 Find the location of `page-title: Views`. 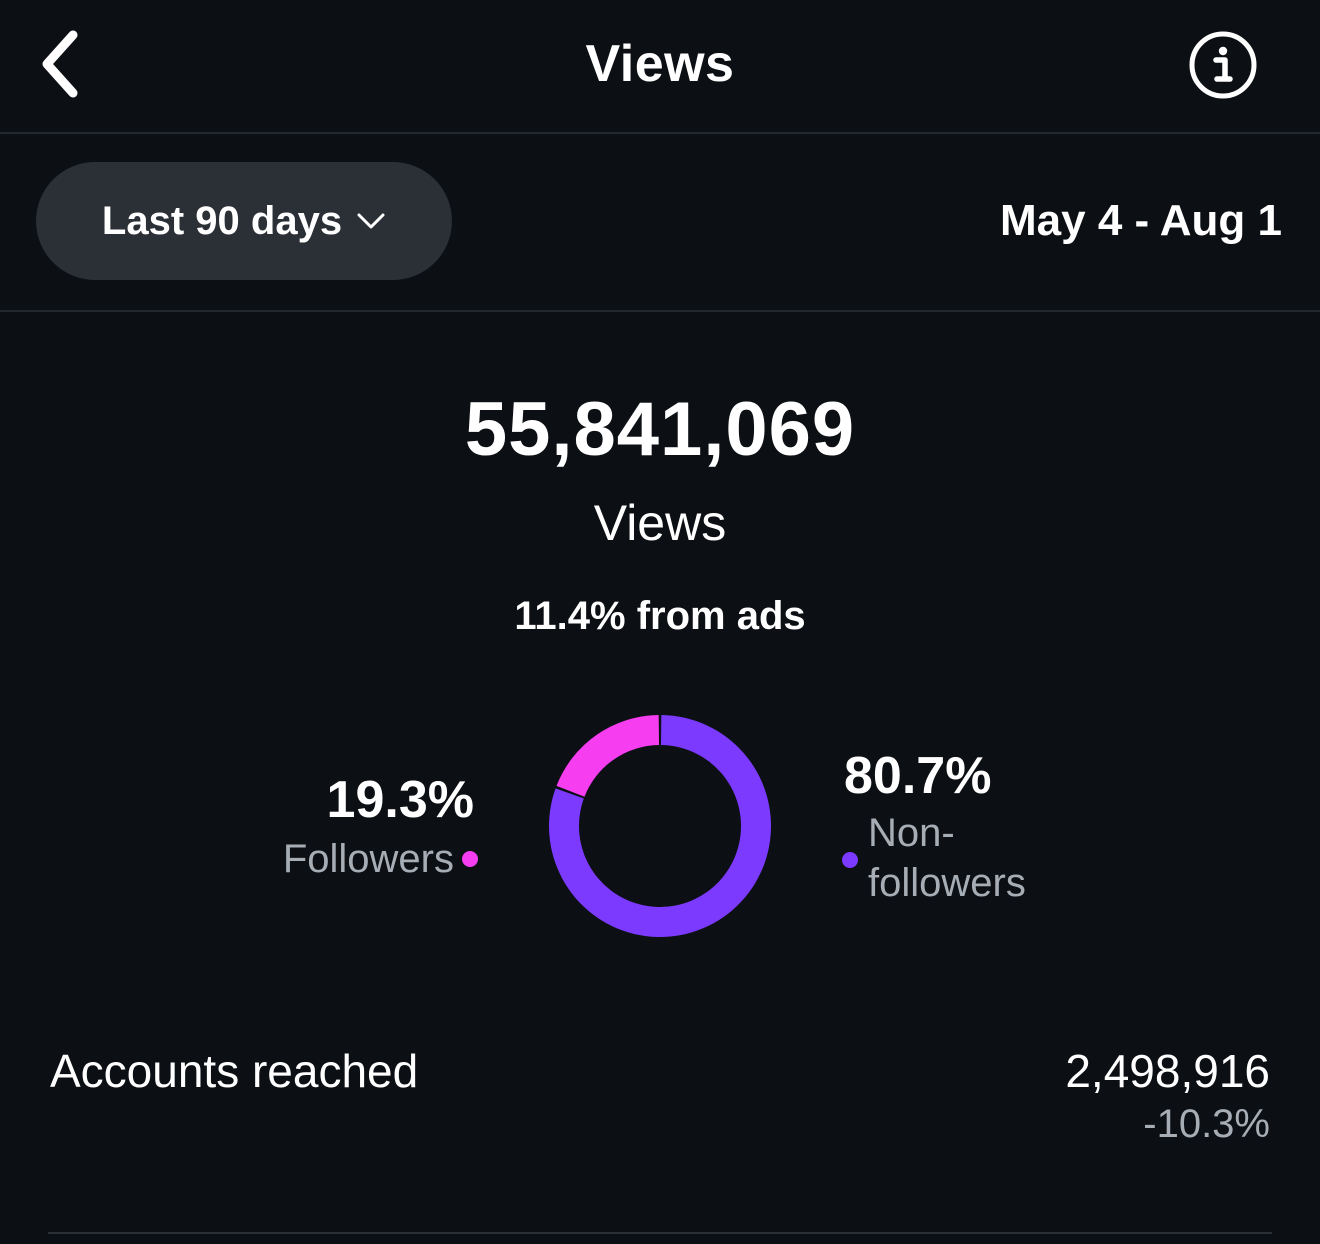

page-title: Views is located at coordinates (660, 64).